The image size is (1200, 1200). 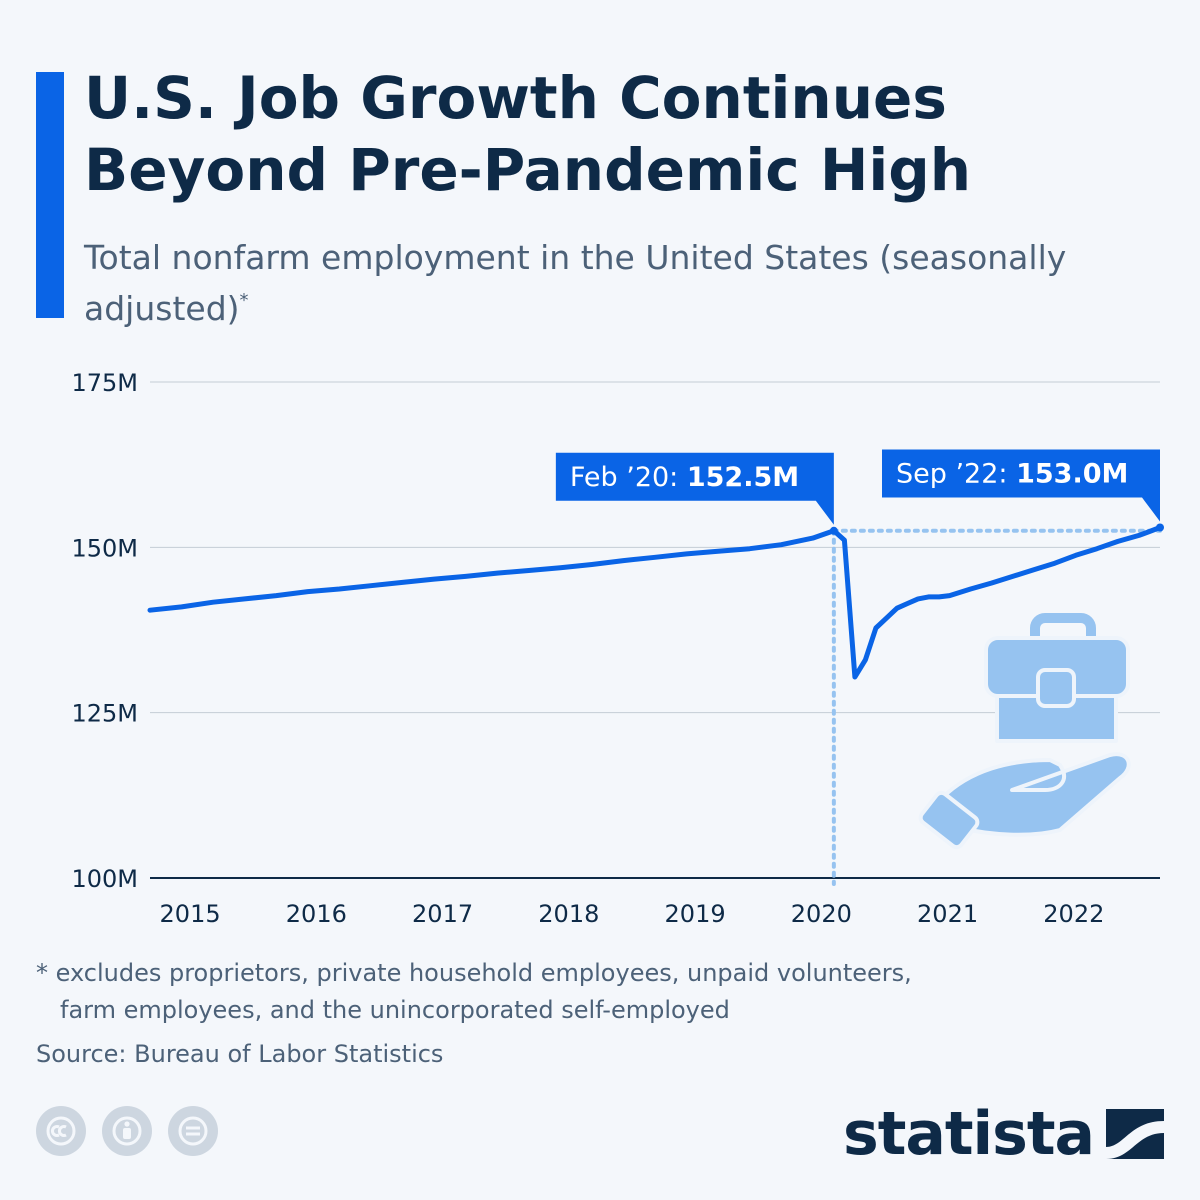 I want to click on x-axis-ticks: 2015 2016 2017 2018 2019 2020 2021 2022, so click(x=632, y=914).